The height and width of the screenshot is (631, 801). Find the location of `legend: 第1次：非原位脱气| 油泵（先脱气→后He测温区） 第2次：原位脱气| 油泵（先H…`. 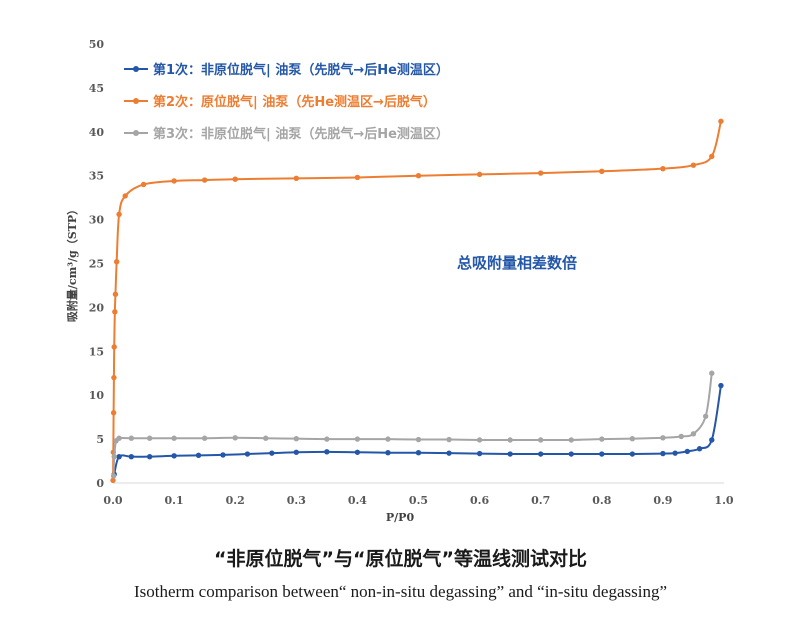

legend: 第1次：非原位脱气| 油泵（先脱气→后He测温区） 第2次：原位脱气| 油泵（先H… is located at coordinates (286, 102).